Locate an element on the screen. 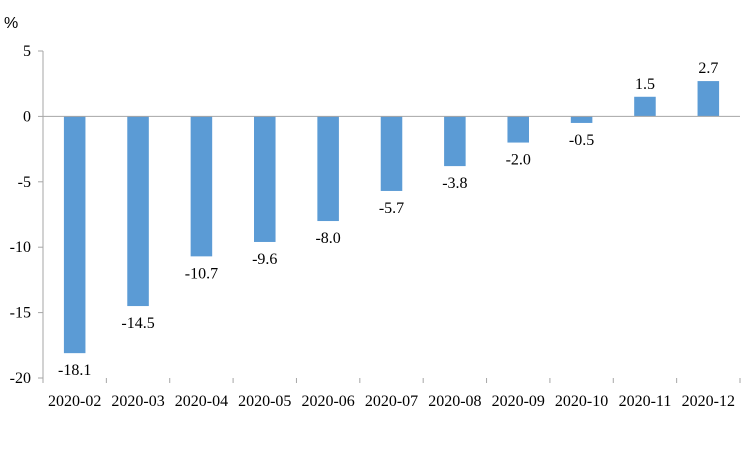 This screenshot has width=748, height=452. data-label: -18.1 is located at coordinates (74, 370).